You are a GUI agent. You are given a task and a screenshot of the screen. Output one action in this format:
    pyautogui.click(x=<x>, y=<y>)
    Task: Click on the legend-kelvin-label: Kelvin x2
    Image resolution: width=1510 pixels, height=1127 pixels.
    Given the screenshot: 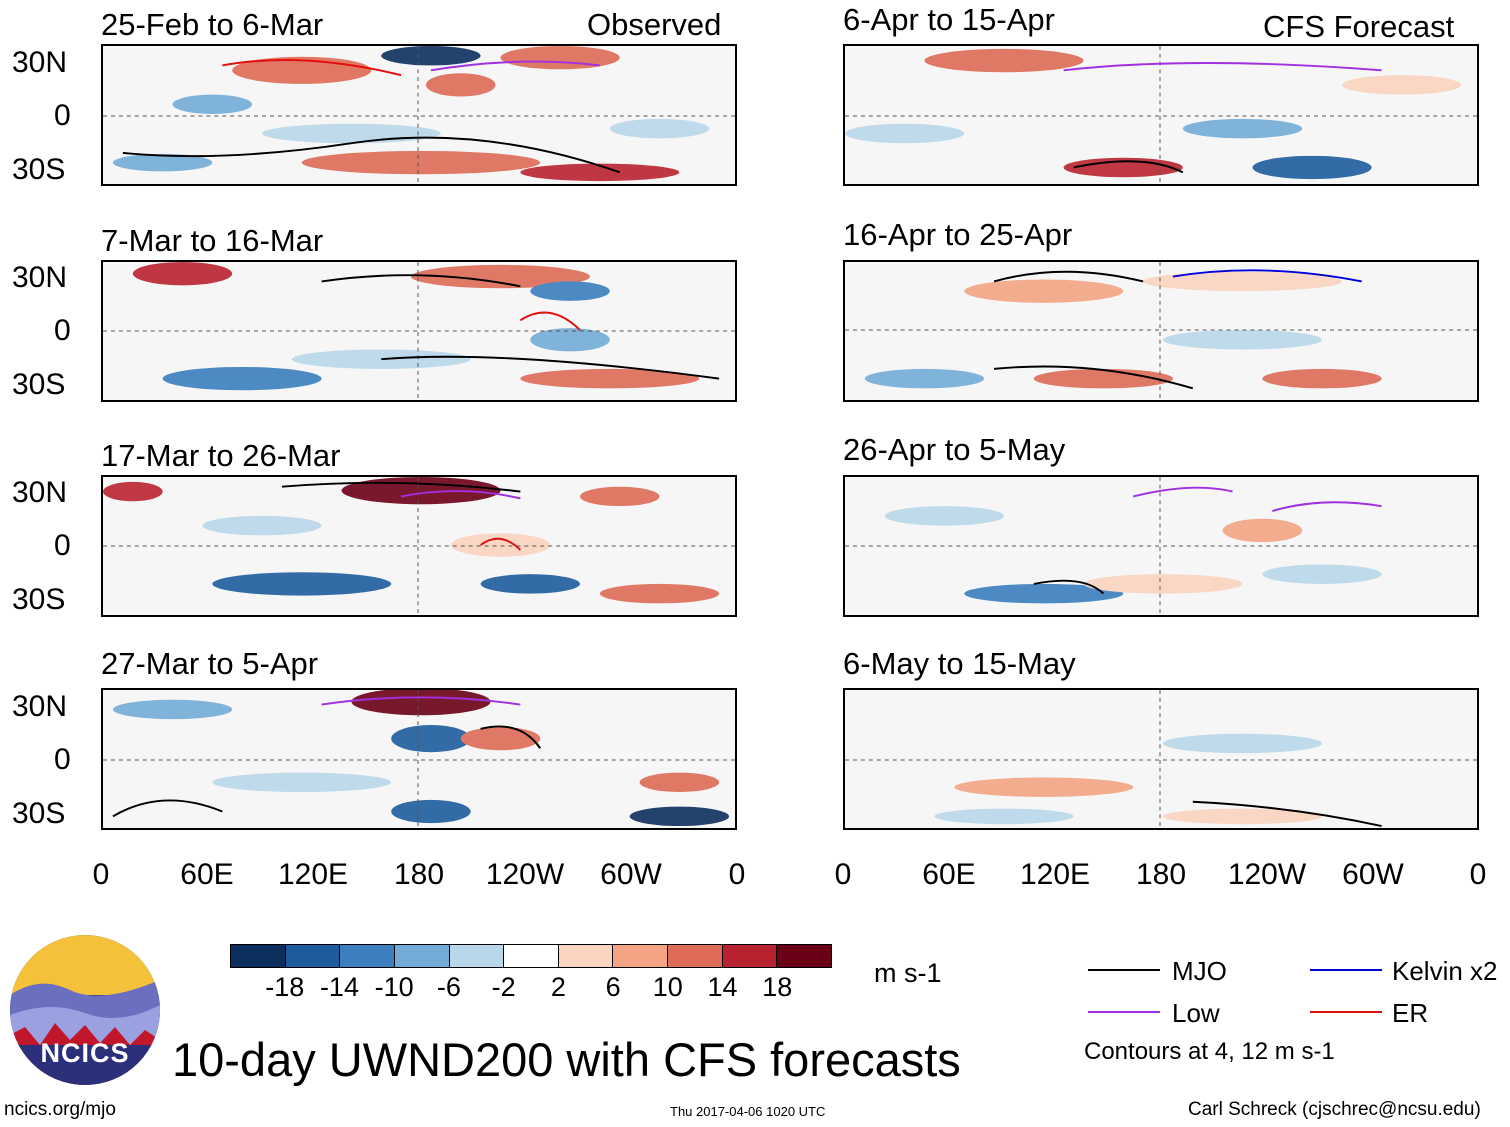 What is the action you would take?
    pyautogui.click(x=1445, y=971)
    